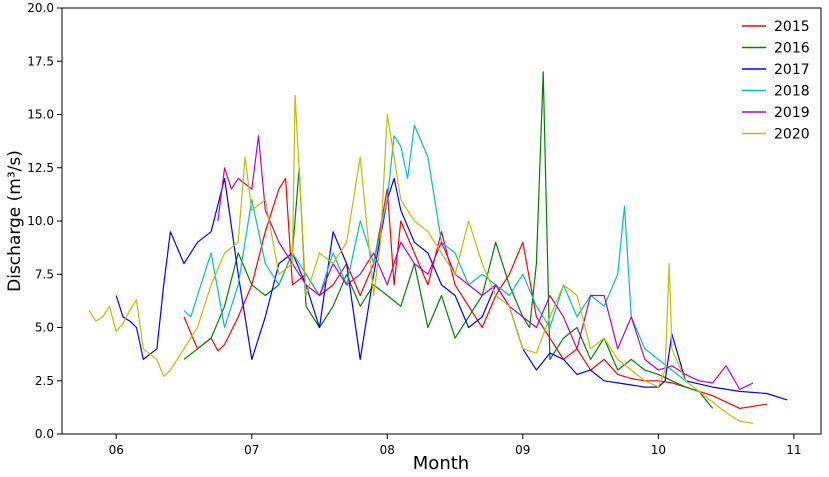  Describe the element at coordinates (792, 27) in the screenshot. I see `legend-label: 2015` at that location.